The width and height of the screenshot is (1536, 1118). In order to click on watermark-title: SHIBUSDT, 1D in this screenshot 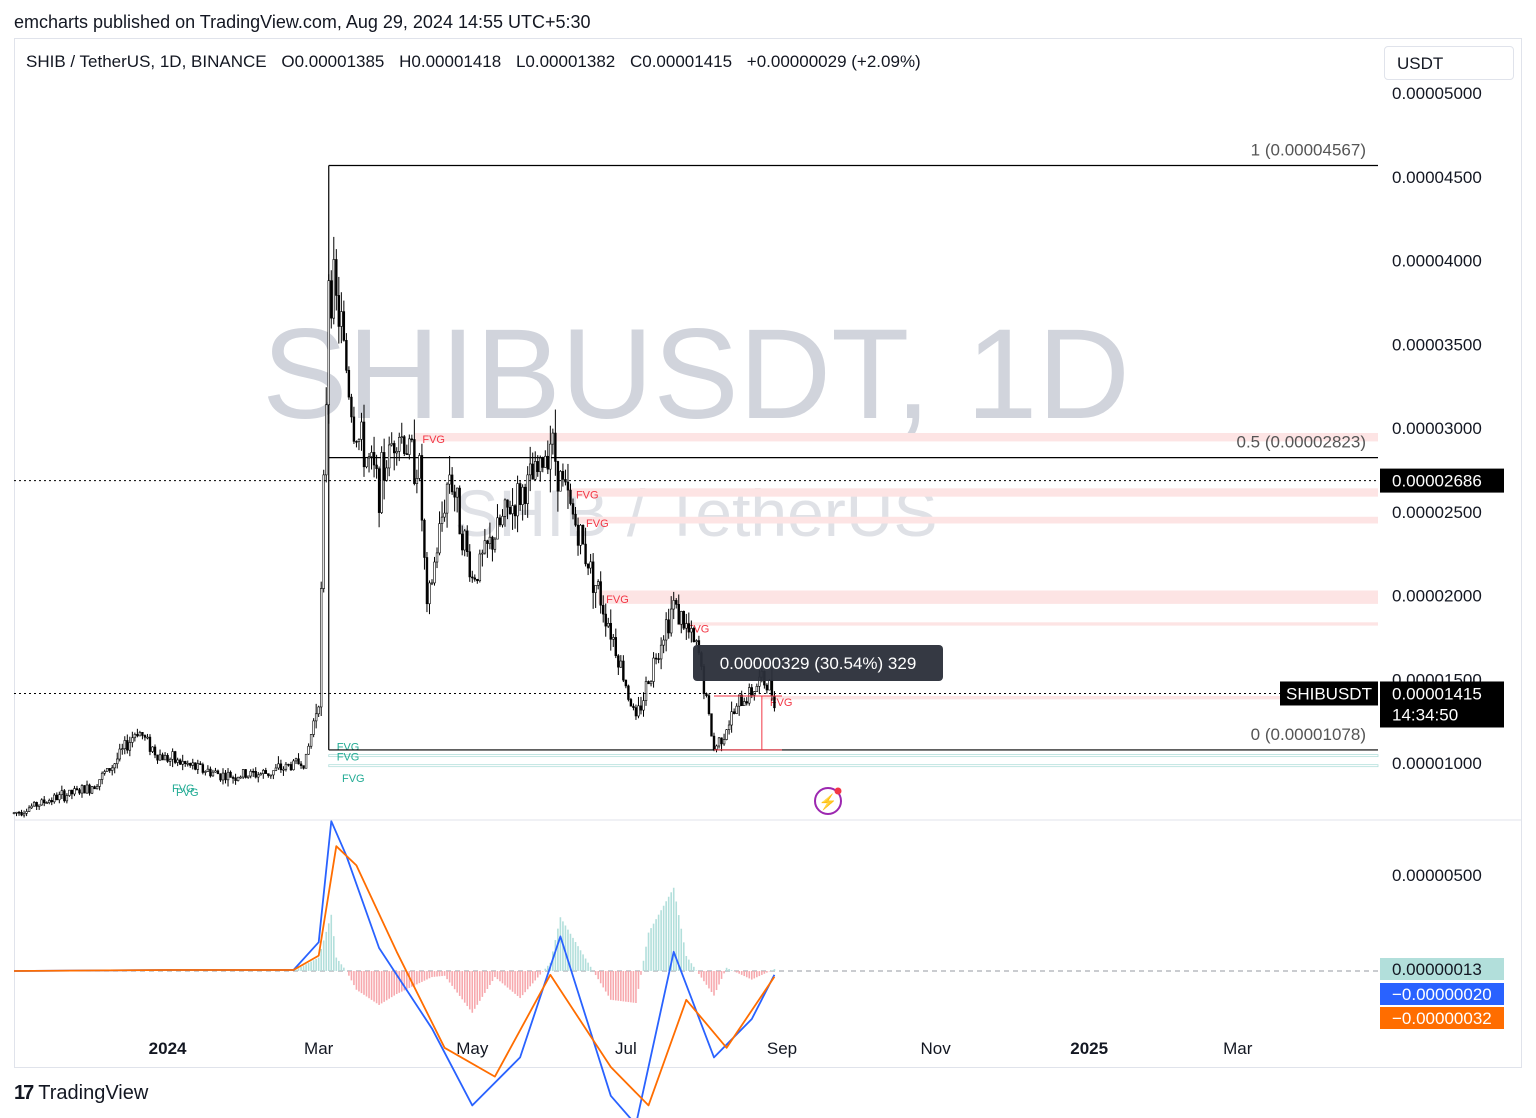, I will do `click(696, 374)`.